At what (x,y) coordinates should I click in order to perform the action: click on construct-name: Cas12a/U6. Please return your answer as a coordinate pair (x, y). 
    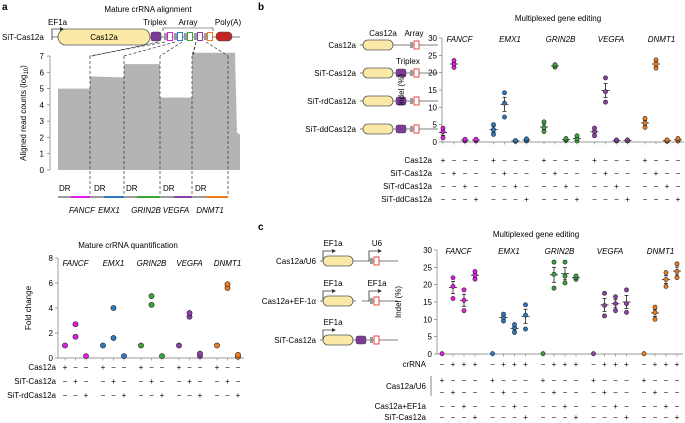
    Looking at the image, I should click on (296, 261).